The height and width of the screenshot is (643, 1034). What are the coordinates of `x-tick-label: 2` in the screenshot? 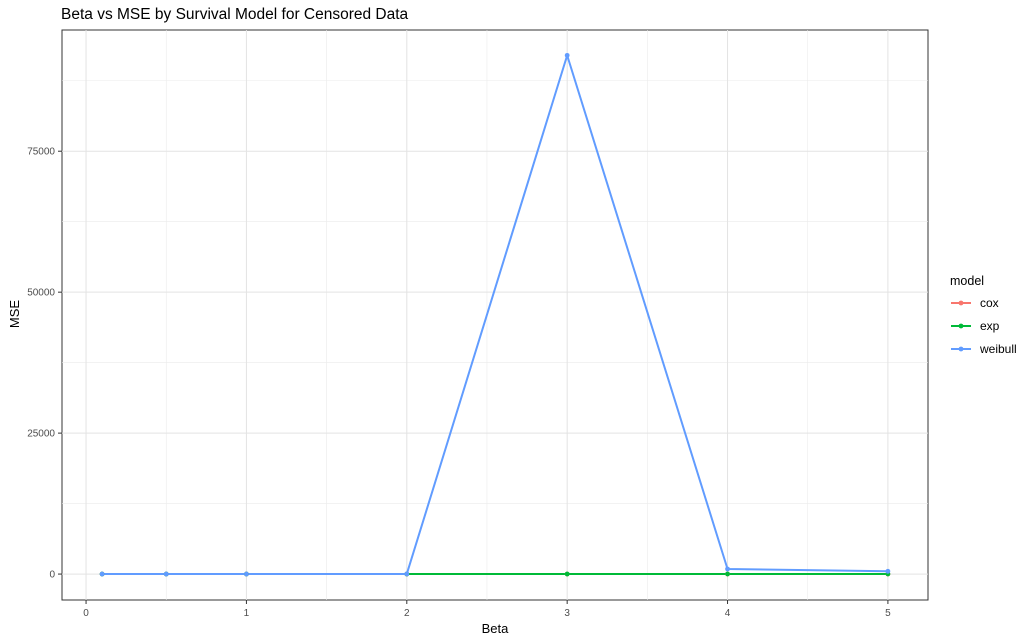 It's located at (407, 613).